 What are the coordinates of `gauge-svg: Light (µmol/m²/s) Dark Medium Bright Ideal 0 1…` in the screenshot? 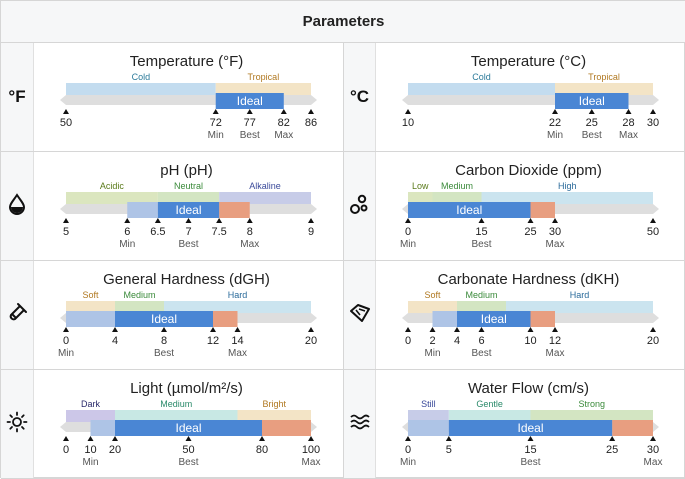 It's located at (190, 424).